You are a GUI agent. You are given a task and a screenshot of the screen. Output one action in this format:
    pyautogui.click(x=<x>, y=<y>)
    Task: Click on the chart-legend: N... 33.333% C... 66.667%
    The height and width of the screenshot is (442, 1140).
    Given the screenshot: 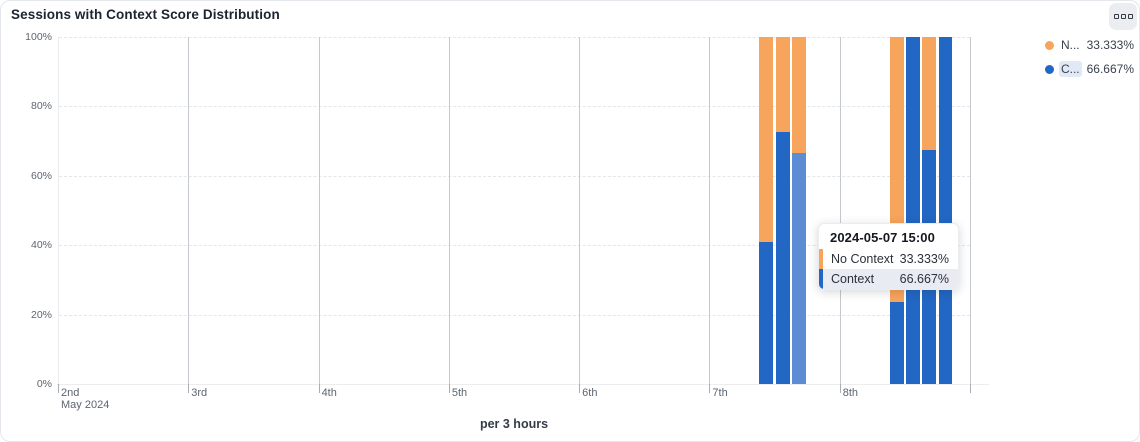 What is the action you would take?
    pyautogui.click(x=1089, y=57)
    